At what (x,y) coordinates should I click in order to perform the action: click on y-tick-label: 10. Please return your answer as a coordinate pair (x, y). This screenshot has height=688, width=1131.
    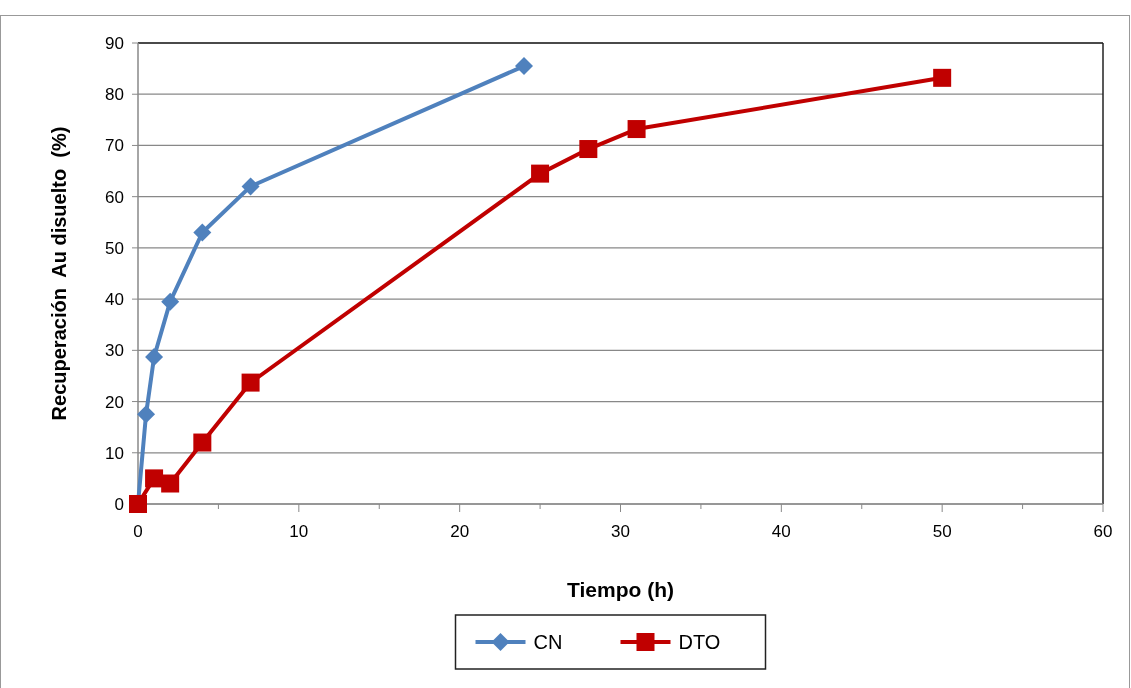
    Looking at the image, I should click on (114, 453).